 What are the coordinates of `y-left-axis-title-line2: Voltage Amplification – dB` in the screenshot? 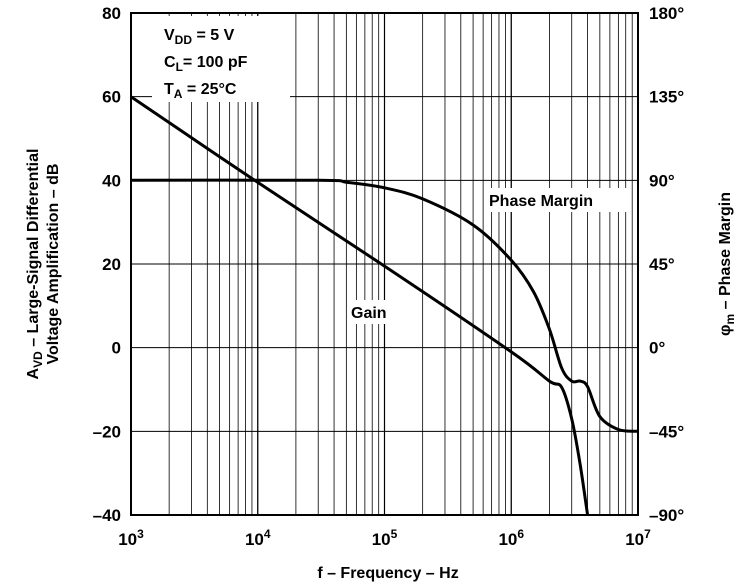 It's located at (53, 264).